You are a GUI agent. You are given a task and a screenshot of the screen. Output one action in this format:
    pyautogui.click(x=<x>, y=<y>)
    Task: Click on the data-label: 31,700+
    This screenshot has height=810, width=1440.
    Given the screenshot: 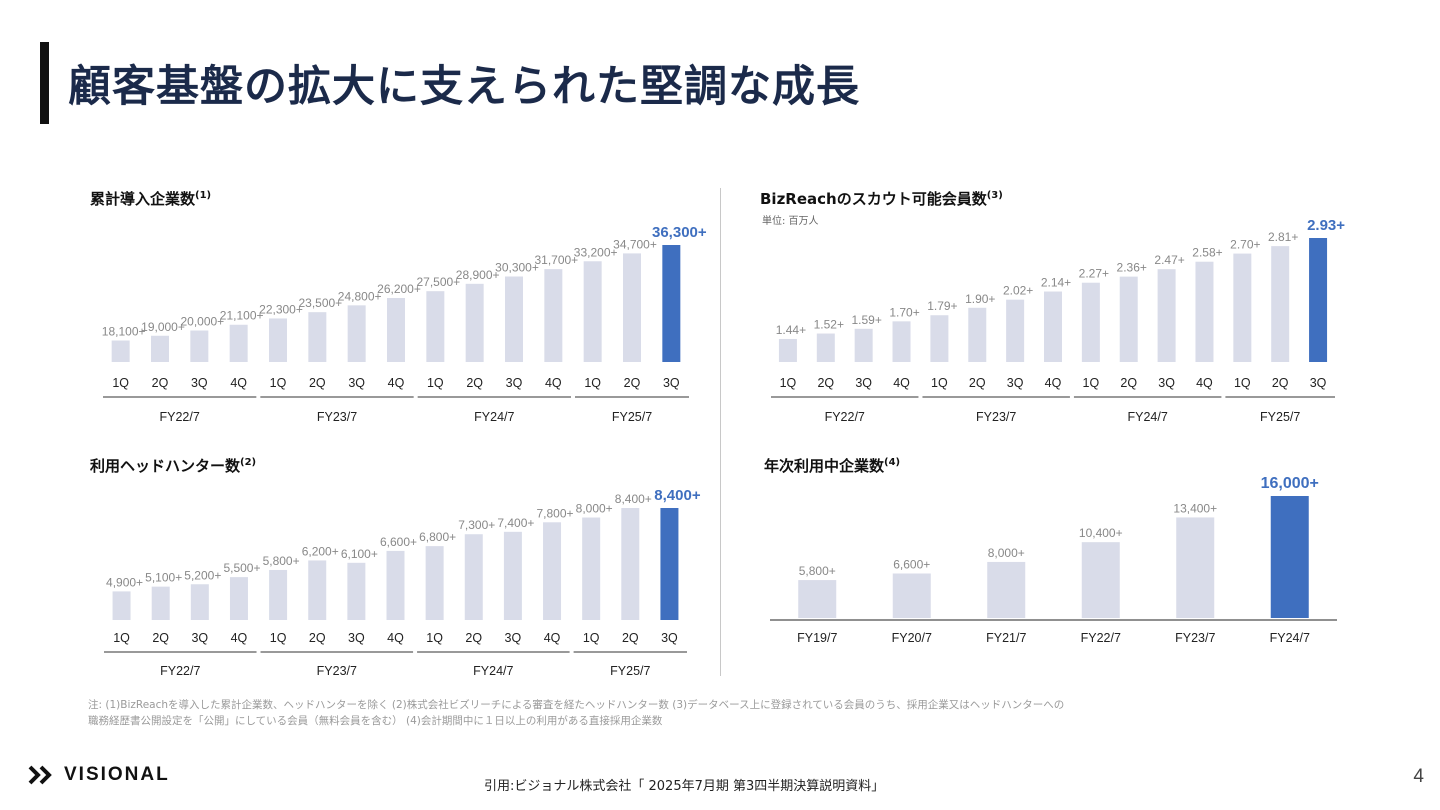 What is the action you would take?
    pyautogui.click(x=556, y=260)
    